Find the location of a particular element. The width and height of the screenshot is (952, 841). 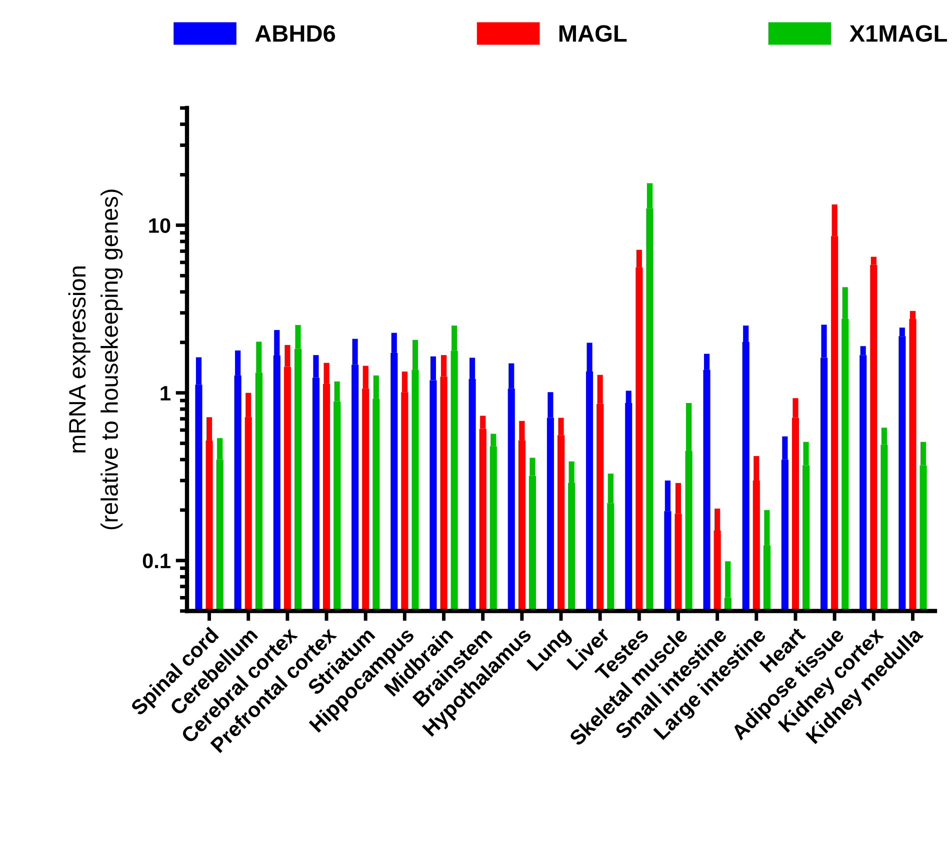

legend-label: MAGL is located at coordinates (593, 33).